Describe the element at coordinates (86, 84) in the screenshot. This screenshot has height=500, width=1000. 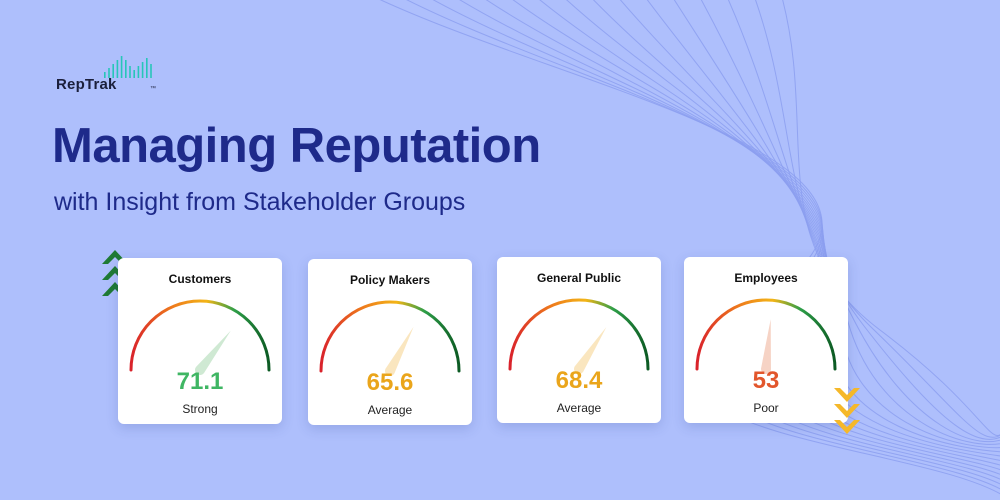
I see `brand-name: RepTrak` at that location.